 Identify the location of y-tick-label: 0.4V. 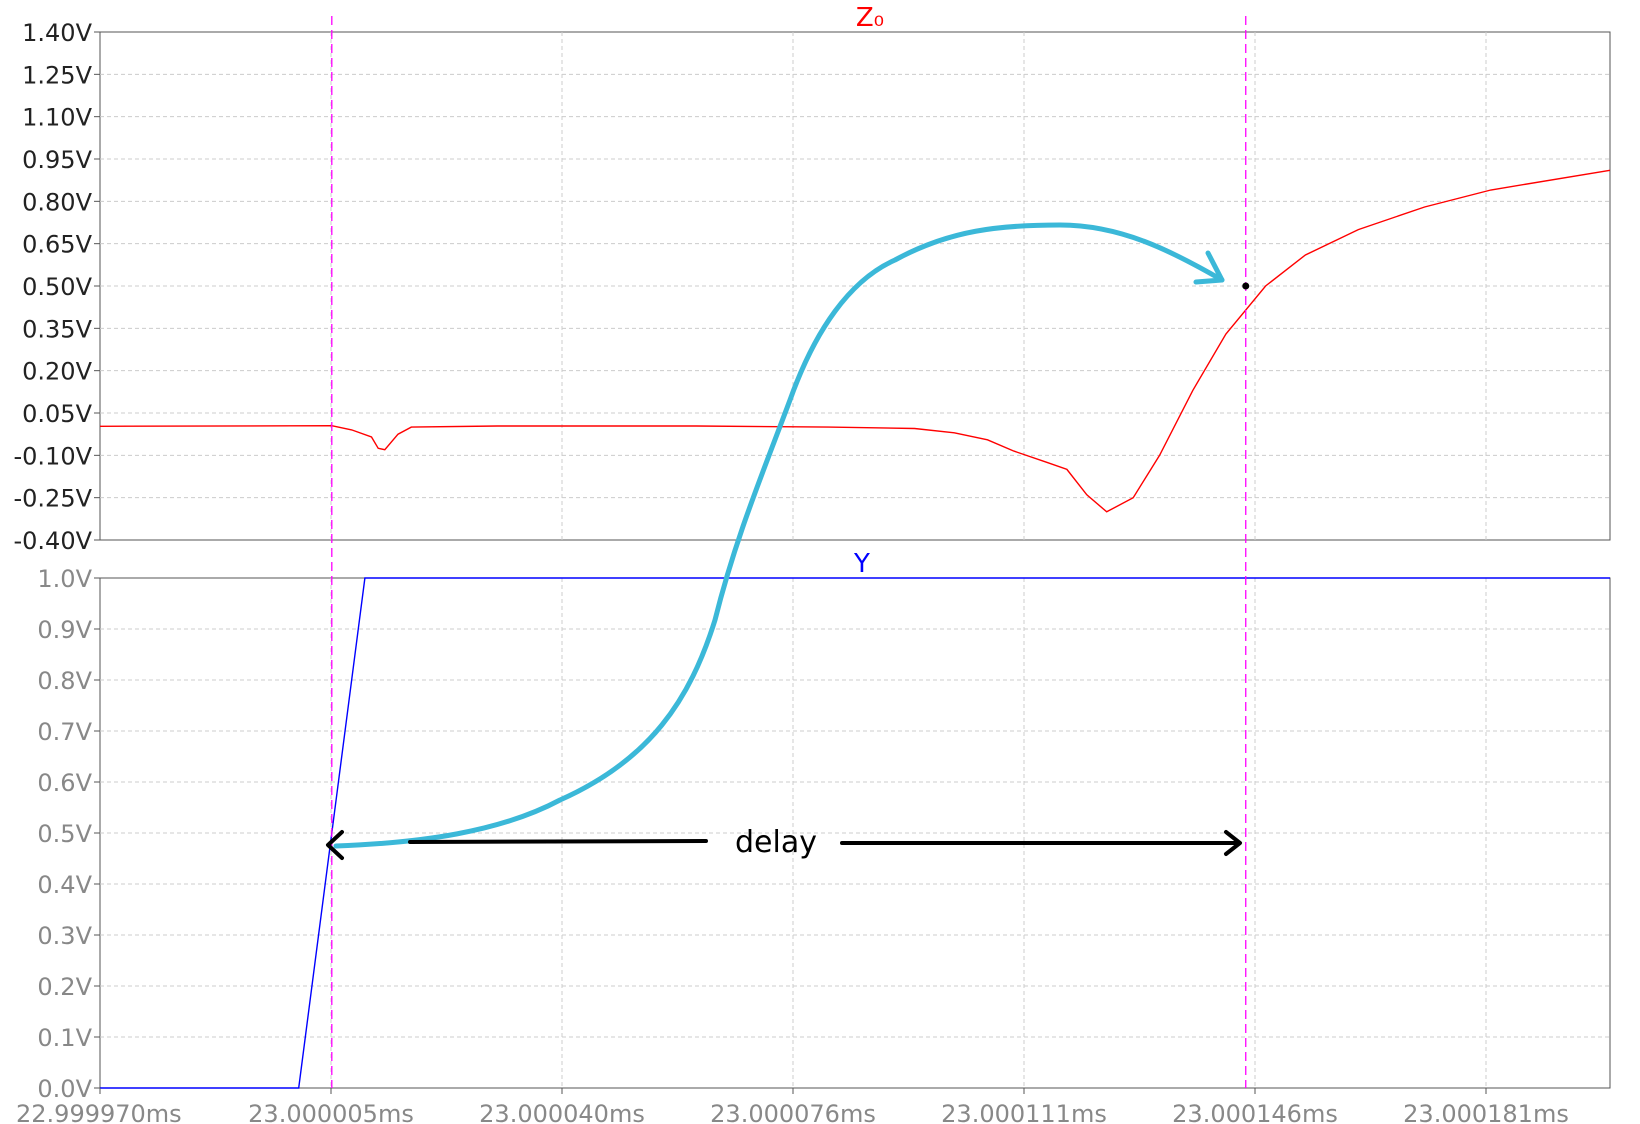
(64, 885).